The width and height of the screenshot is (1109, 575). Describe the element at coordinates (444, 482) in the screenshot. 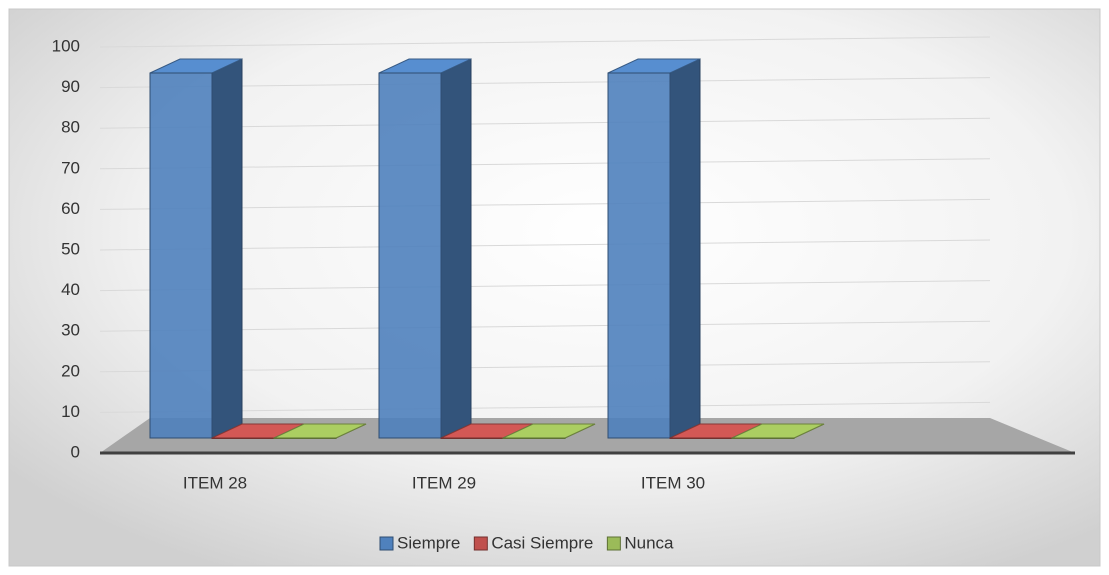

I see `x-tick-label: ITEM 29` at that location.